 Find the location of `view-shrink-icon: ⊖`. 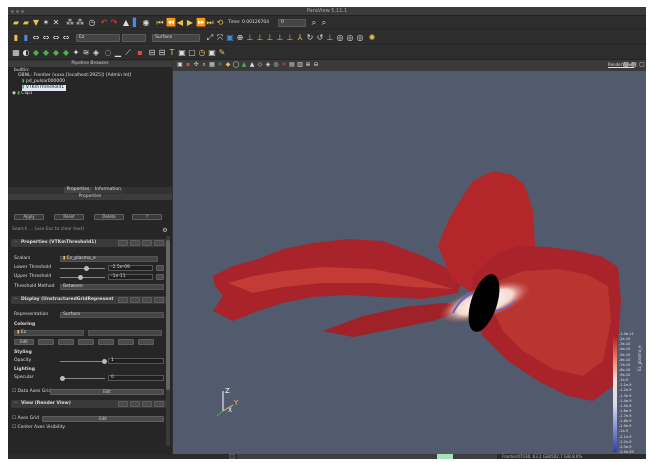

view-shrink-icon: ⊖ is located at coordinates (316, 64).